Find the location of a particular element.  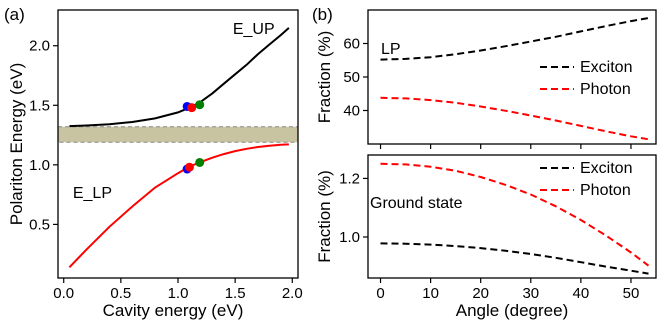

a-ytick-label: 2.0 is located at coordinates (39, 46).